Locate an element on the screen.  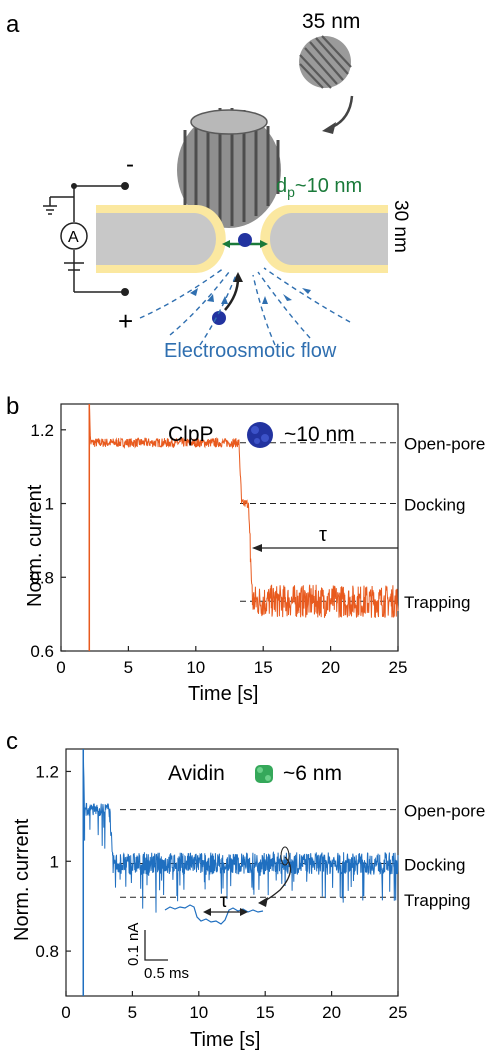
panel-b-protein-label: ClpP is located at coordinates (191, 434).